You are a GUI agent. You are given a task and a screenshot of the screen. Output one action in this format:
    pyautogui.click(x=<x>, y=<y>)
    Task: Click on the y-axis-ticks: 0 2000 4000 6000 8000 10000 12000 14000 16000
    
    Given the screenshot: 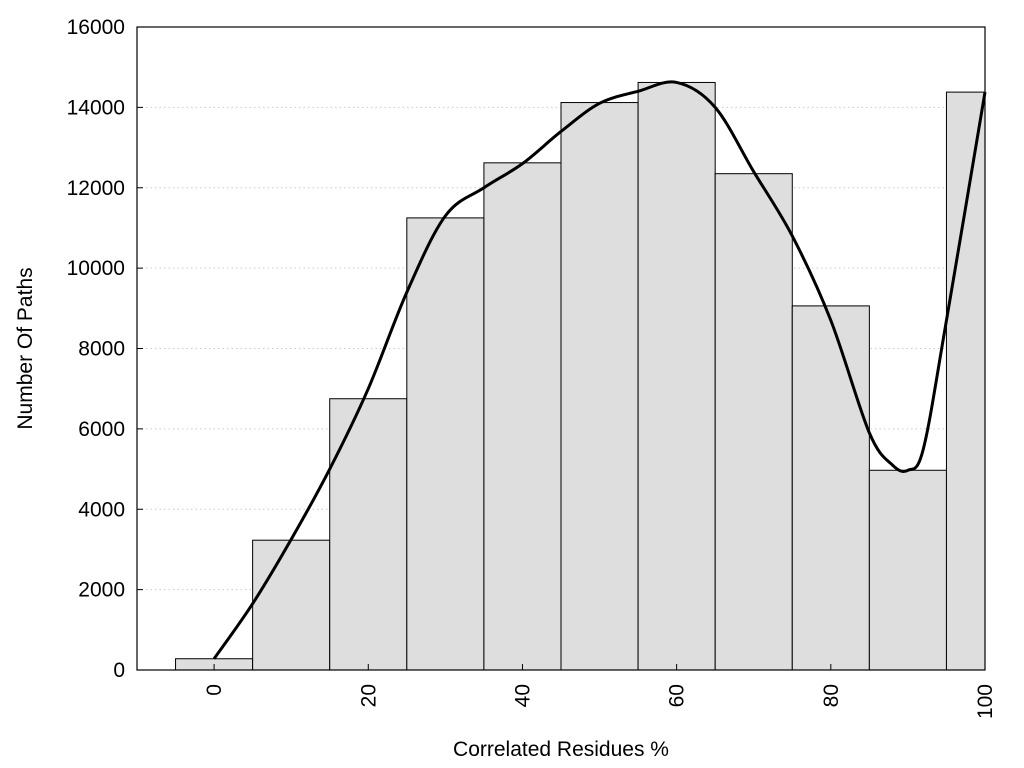 What is the action you would take?
    pyautogui.click(x=105, y=349)
    